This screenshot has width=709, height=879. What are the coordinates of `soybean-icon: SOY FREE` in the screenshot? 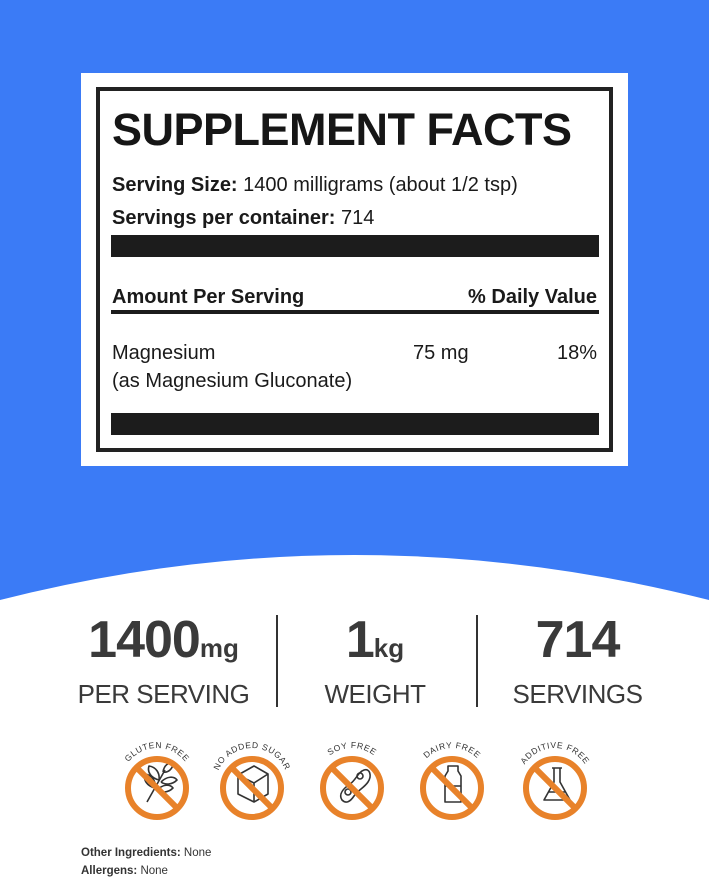 It's located at (352, 780).